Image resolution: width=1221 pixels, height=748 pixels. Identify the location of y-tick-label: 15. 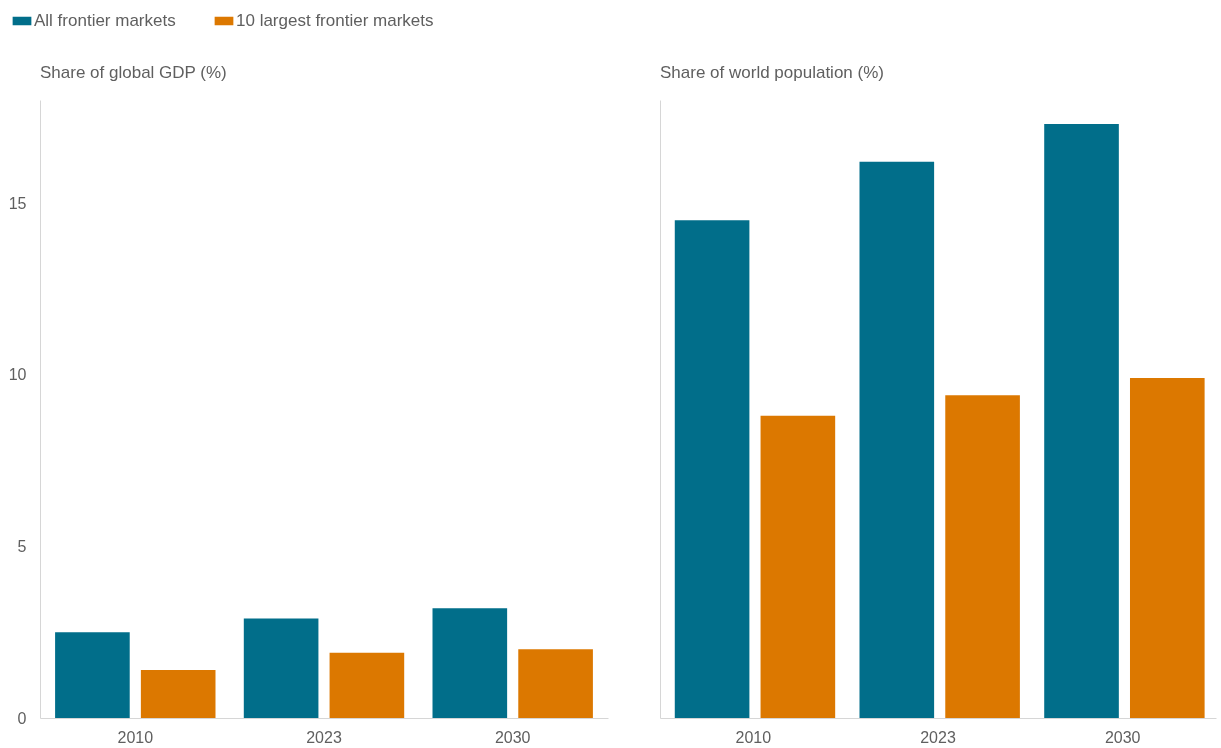
(17, 203).